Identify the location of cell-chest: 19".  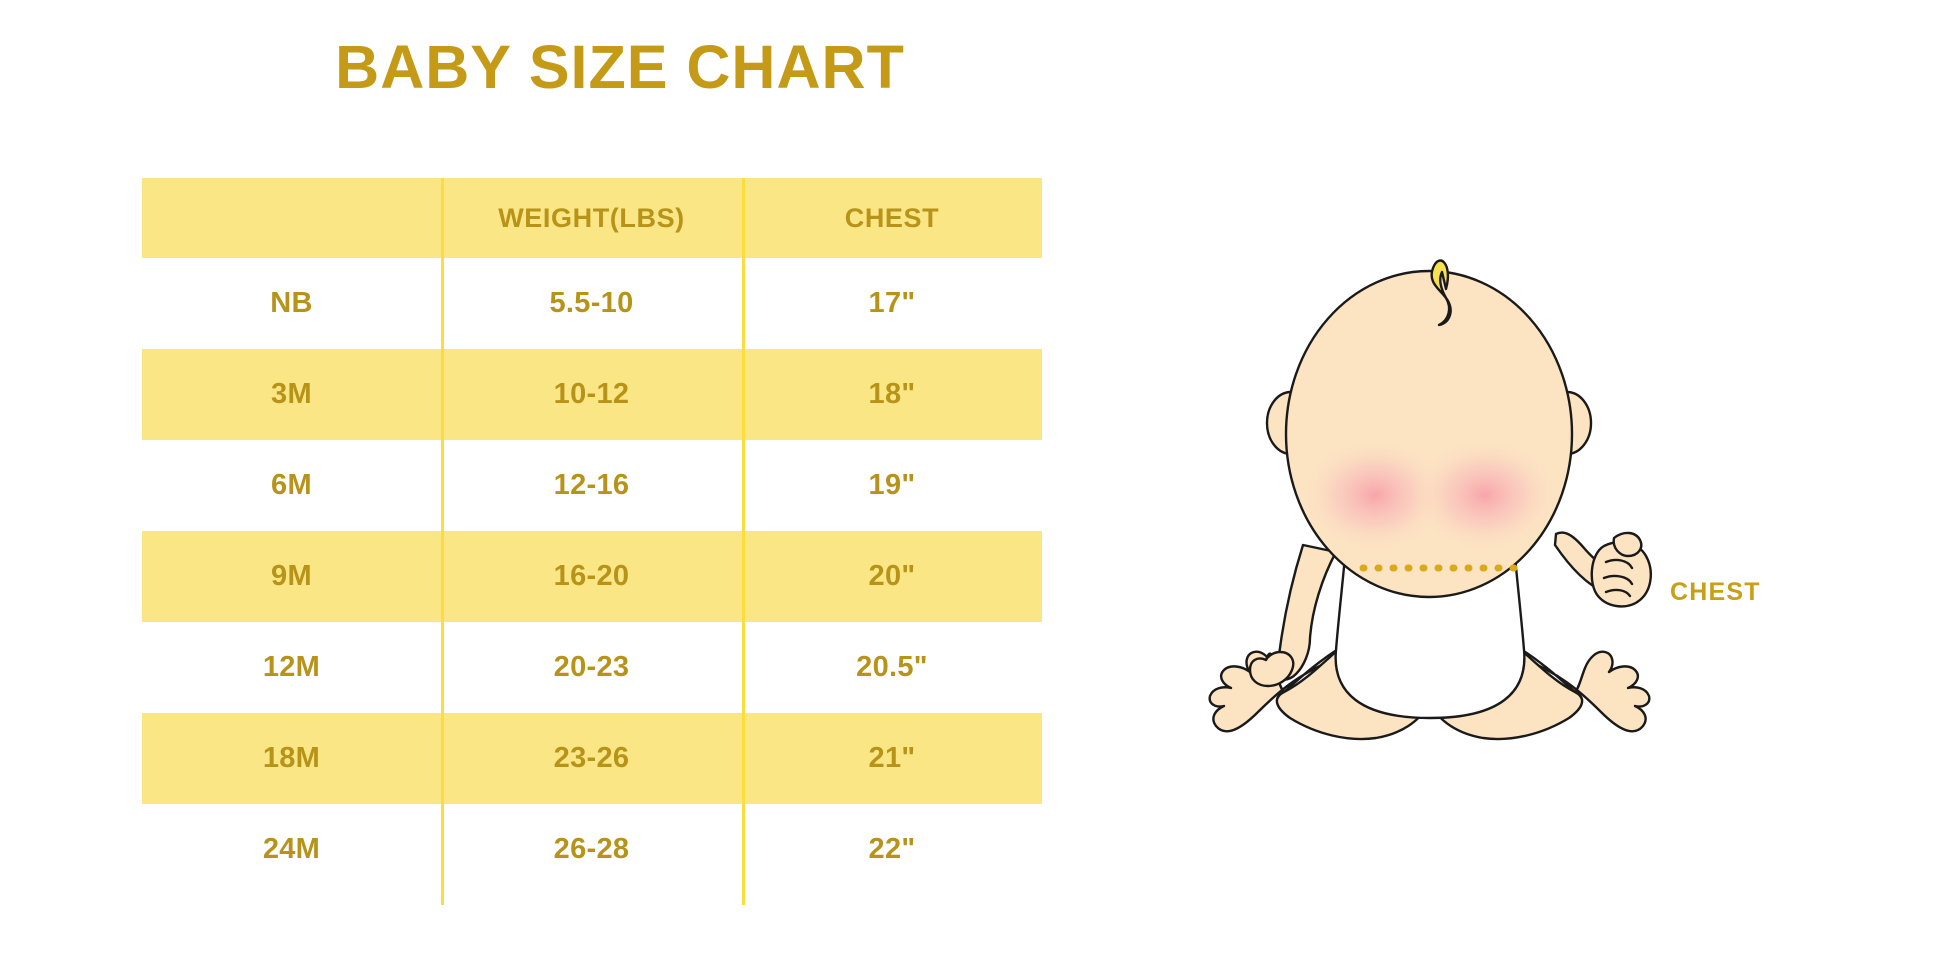
(892, 485).